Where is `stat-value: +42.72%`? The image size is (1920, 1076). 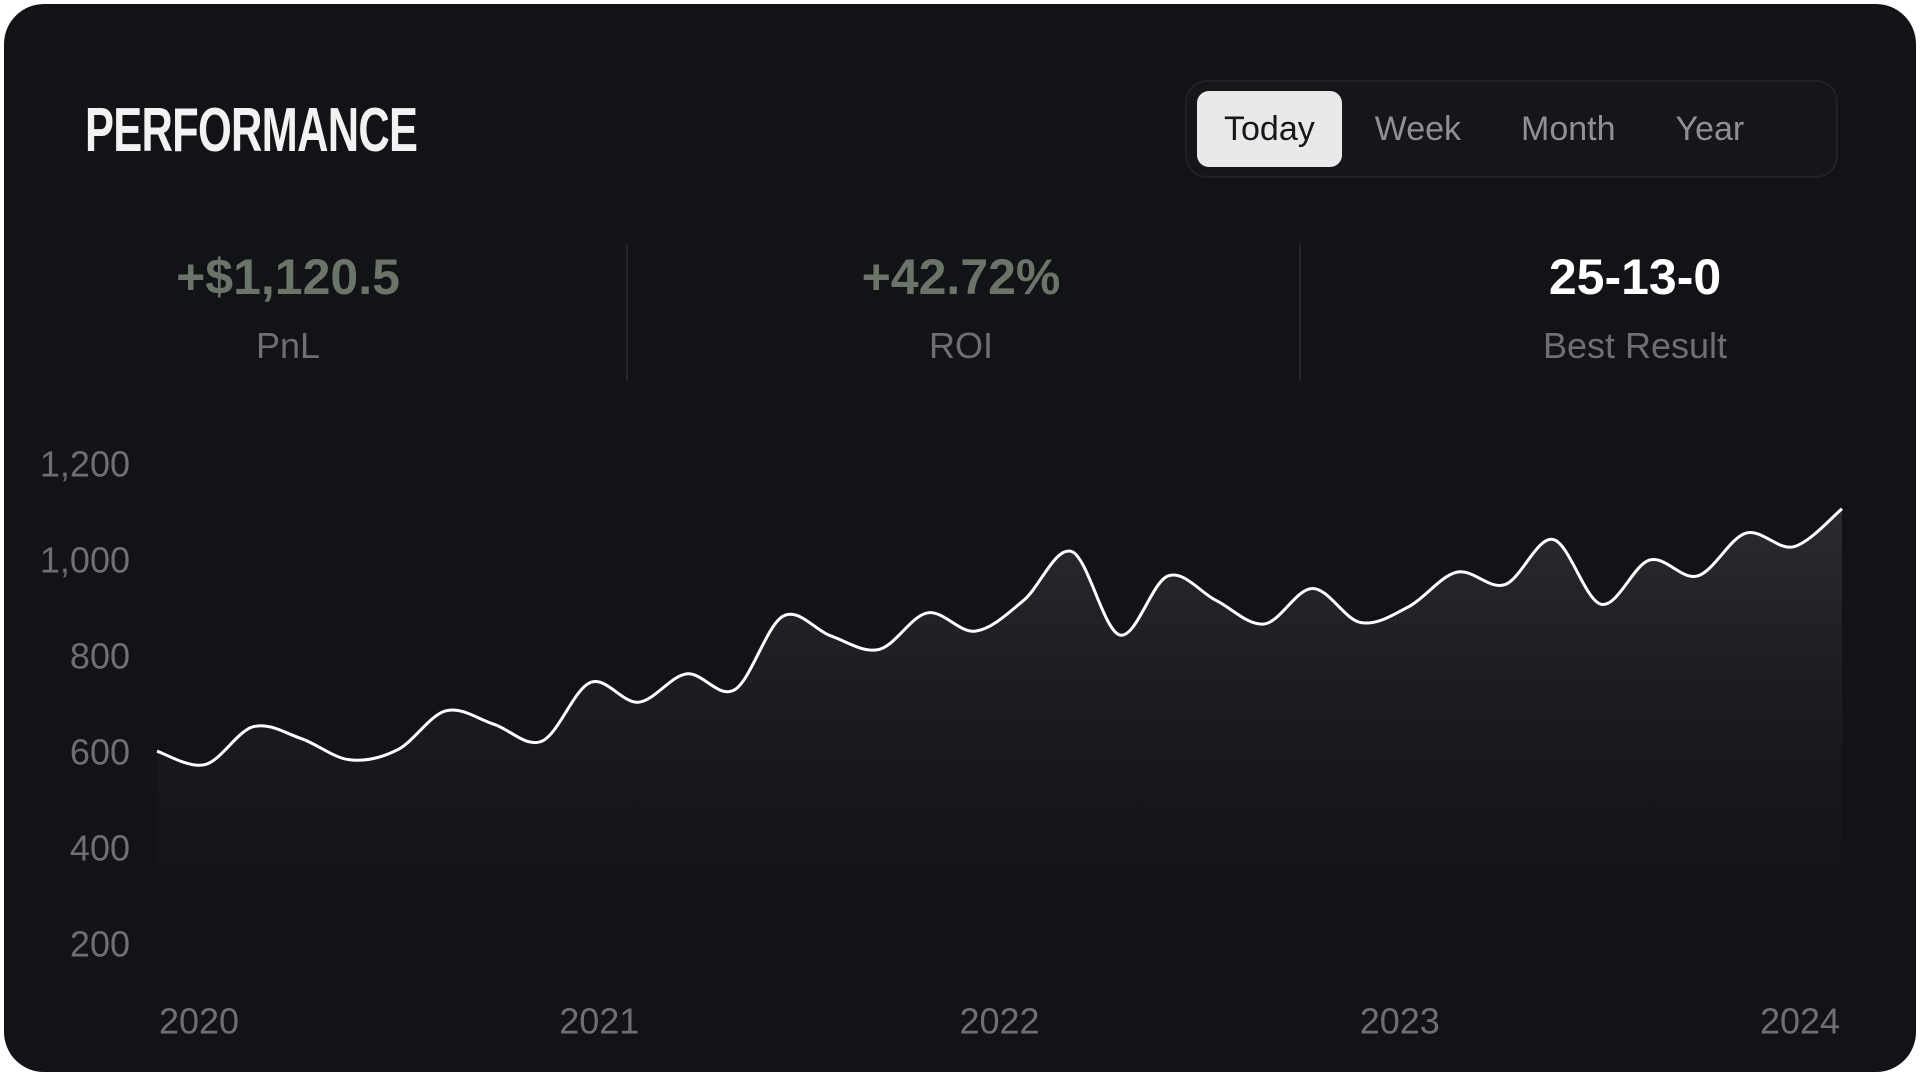 stat-value: +42.72% is located at coordinates (961, 277).